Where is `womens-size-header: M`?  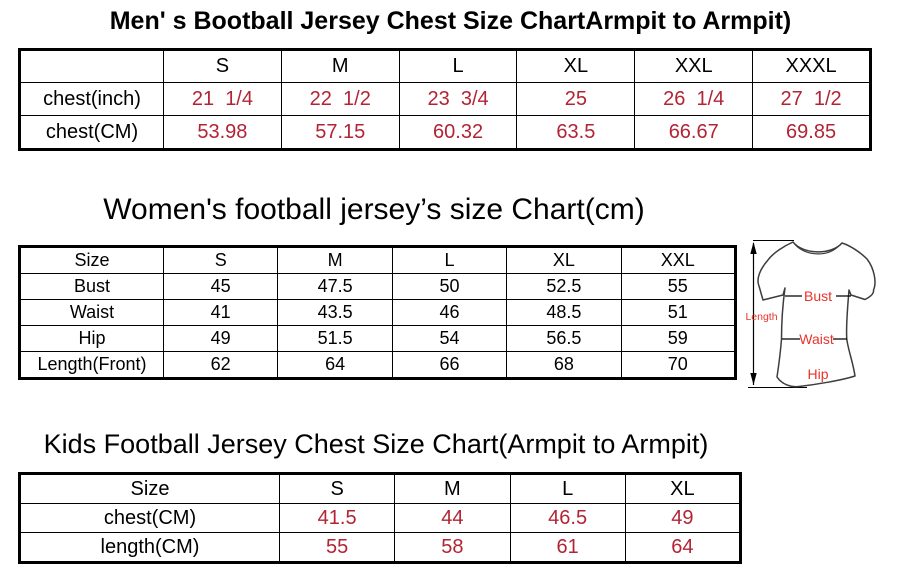
womens-size-header: M is located at coordinates (335, 260).